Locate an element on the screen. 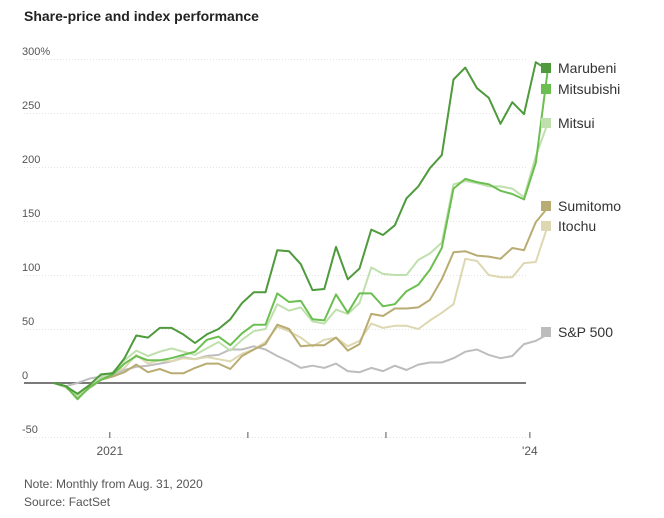 This screenshot has height=518, width=664. chart-note: Note: Monthly from Aug. 31, 2020 is located at coordinates (113, 484).